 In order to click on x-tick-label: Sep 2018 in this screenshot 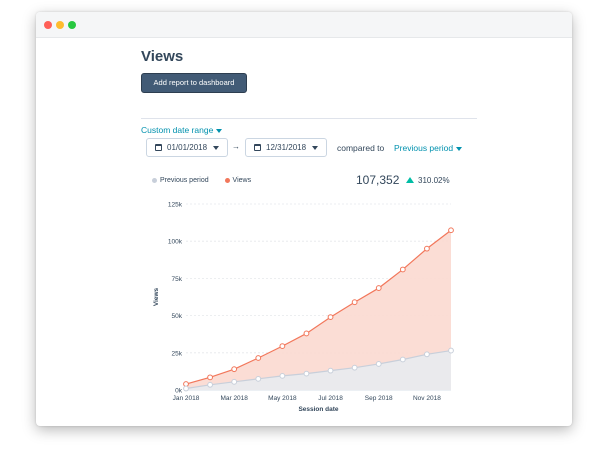, I will do `click(379, 398)`.